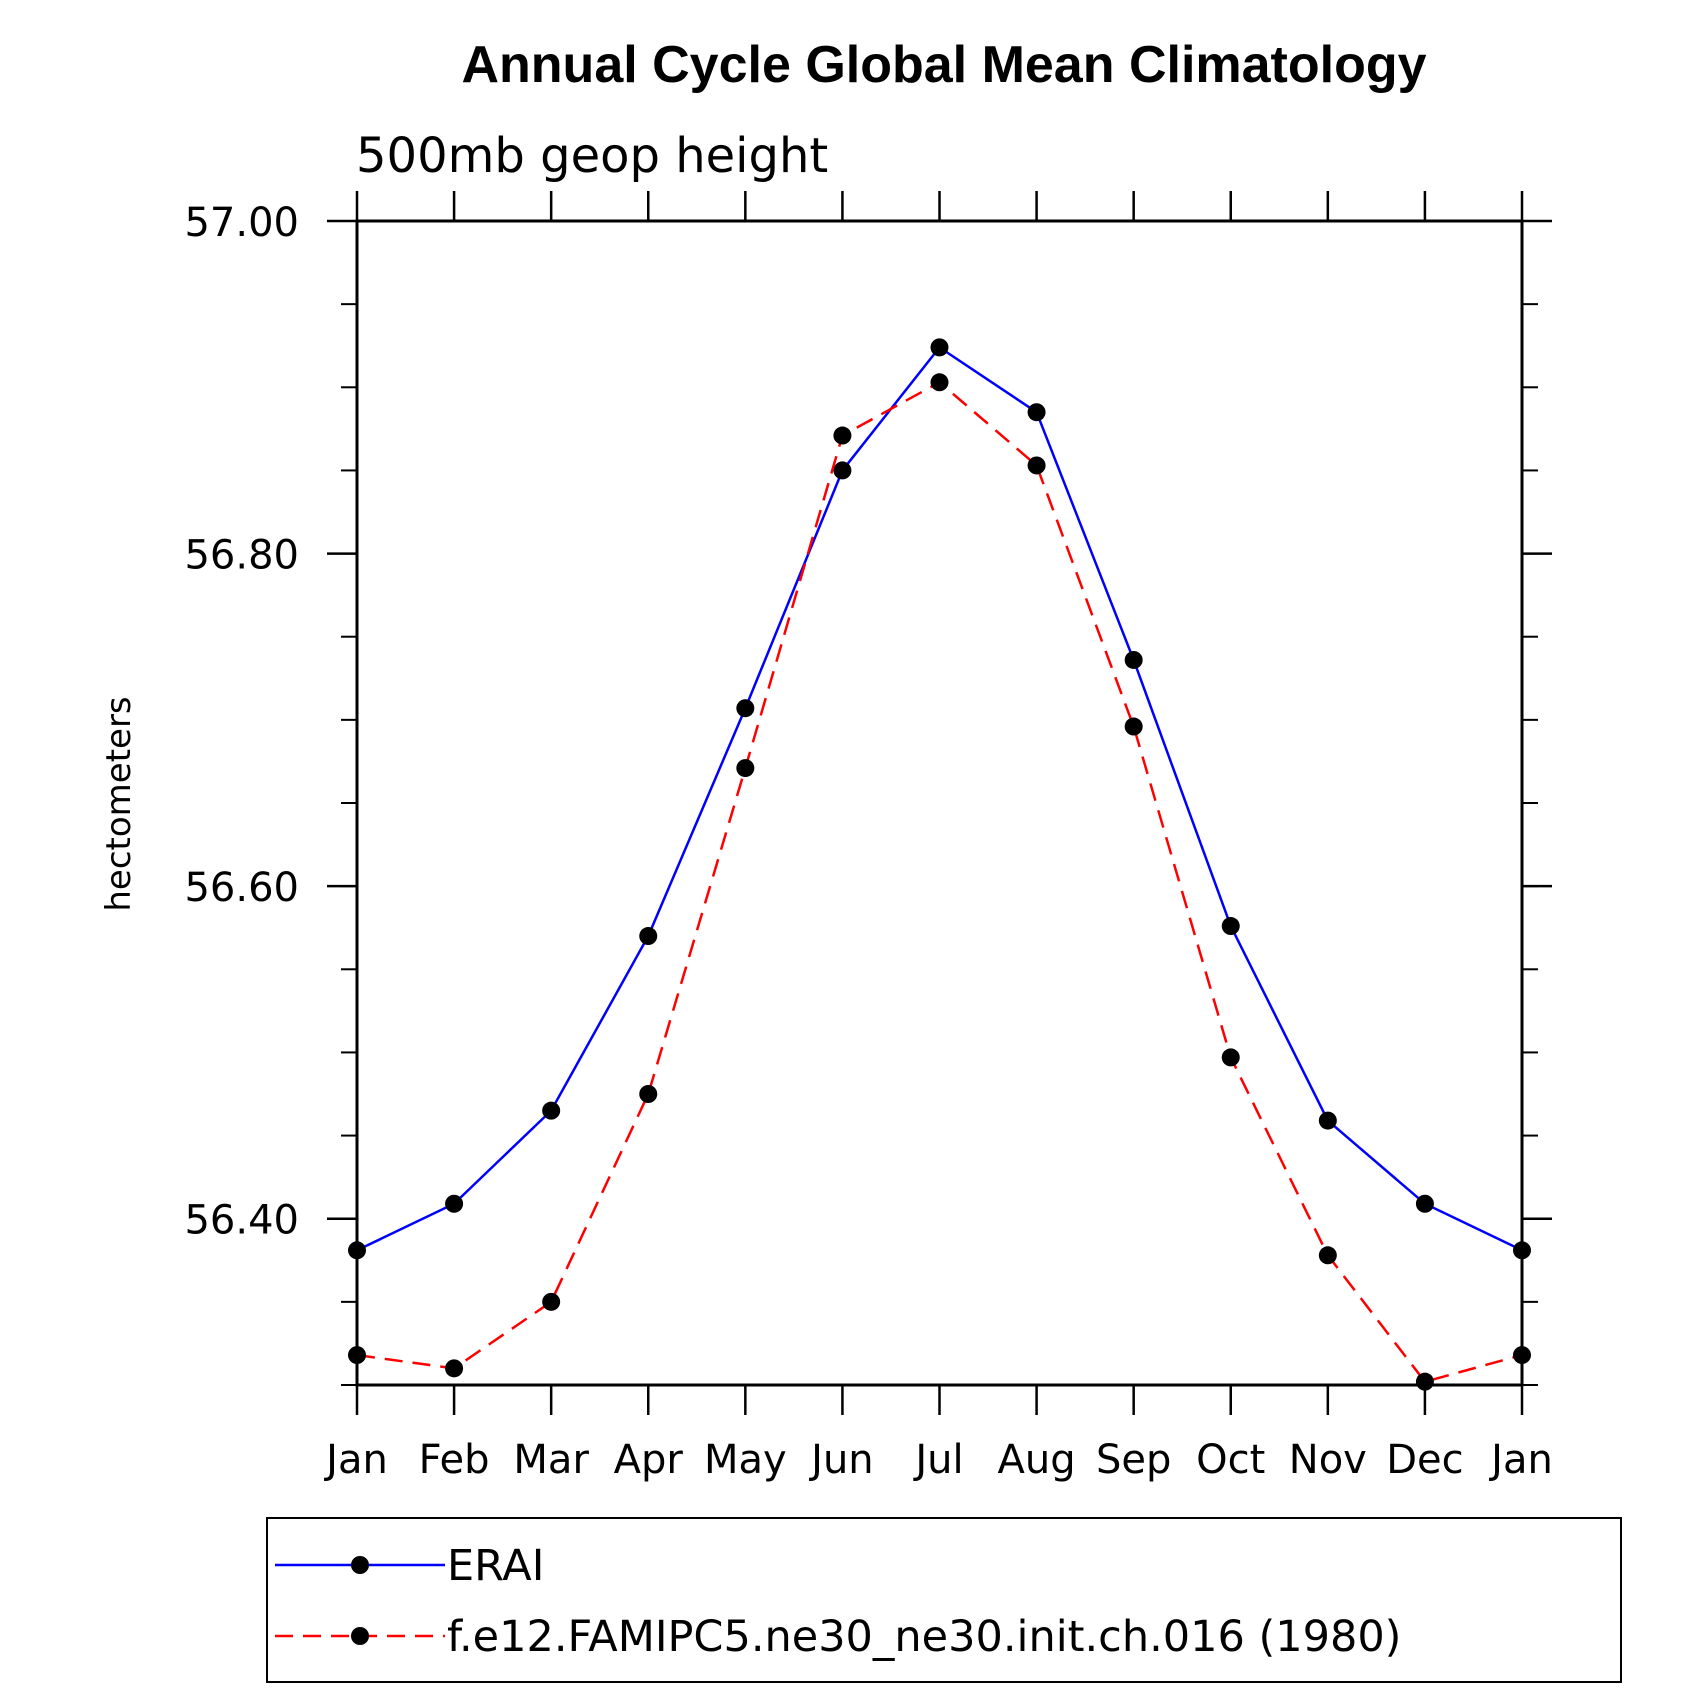 This screenshot has height=1707, width=1702. Describe the element at coordinates (551, 1460) in the screenshot. I see `x-tick-label: Mar` at that location.